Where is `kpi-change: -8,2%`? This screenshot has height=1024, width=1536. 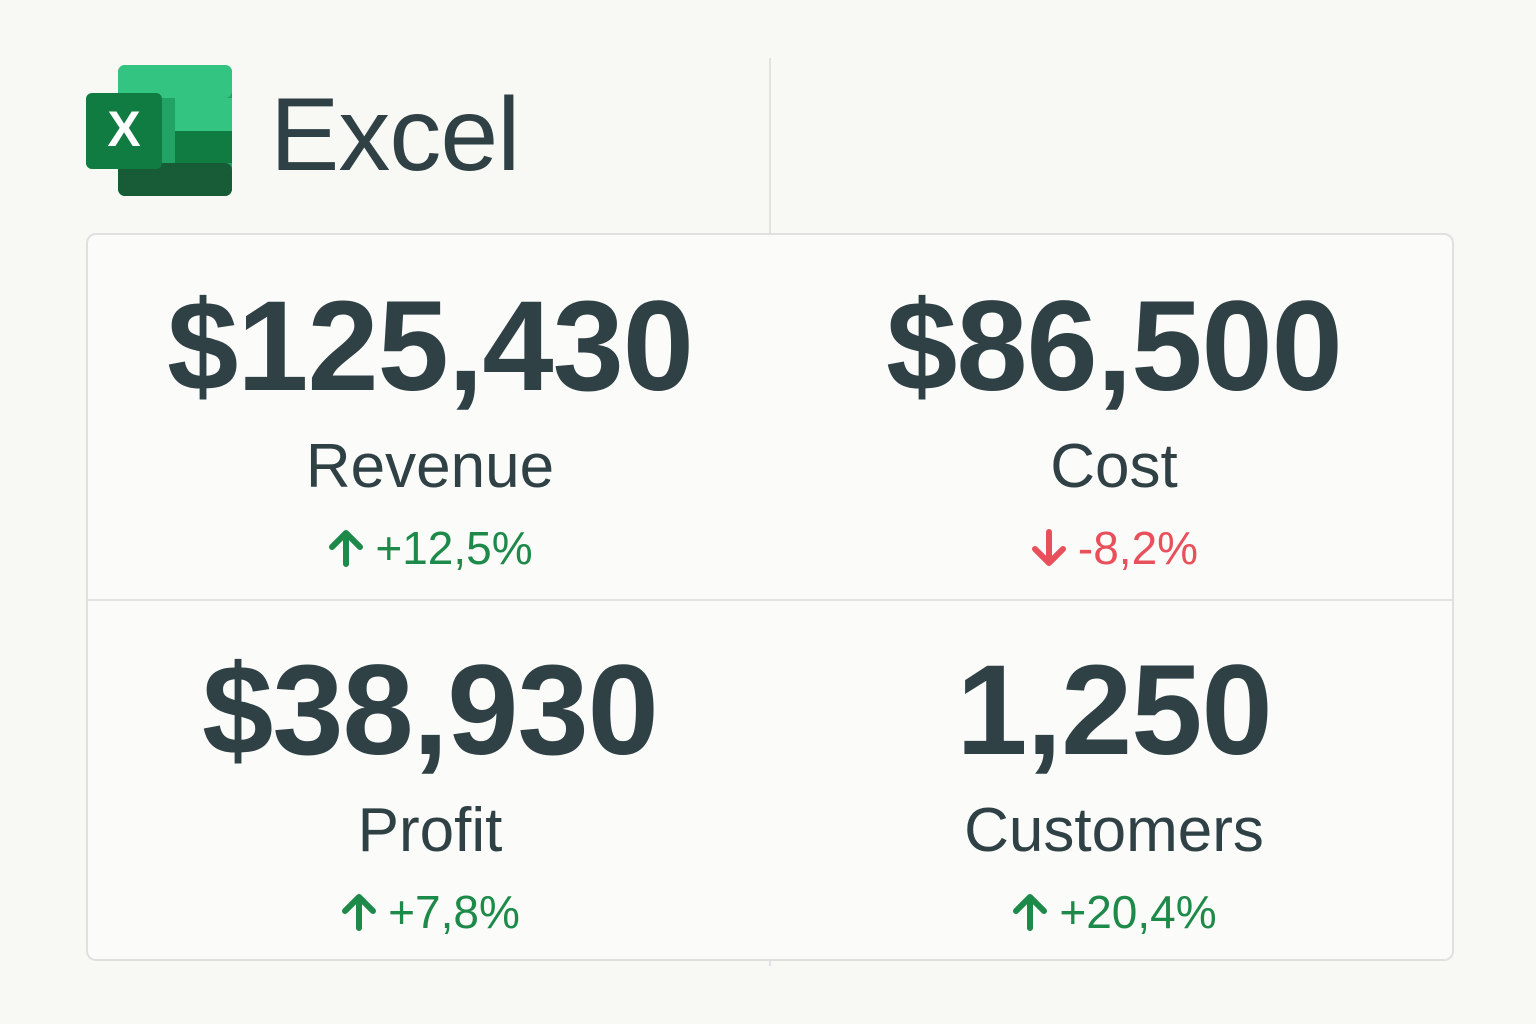 kpi-change: -8,2% is located at coordinates (1114, 548).